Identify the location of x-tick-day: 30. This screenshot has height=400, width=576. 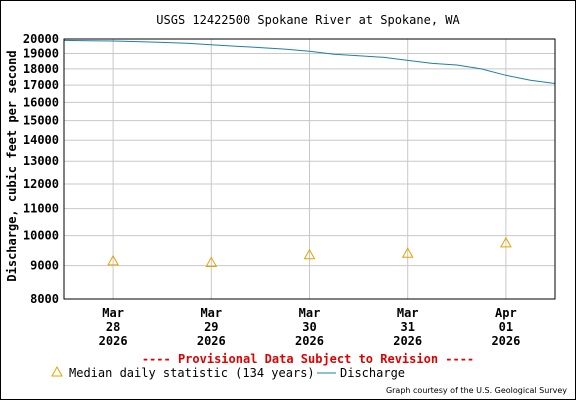
(309, 327).